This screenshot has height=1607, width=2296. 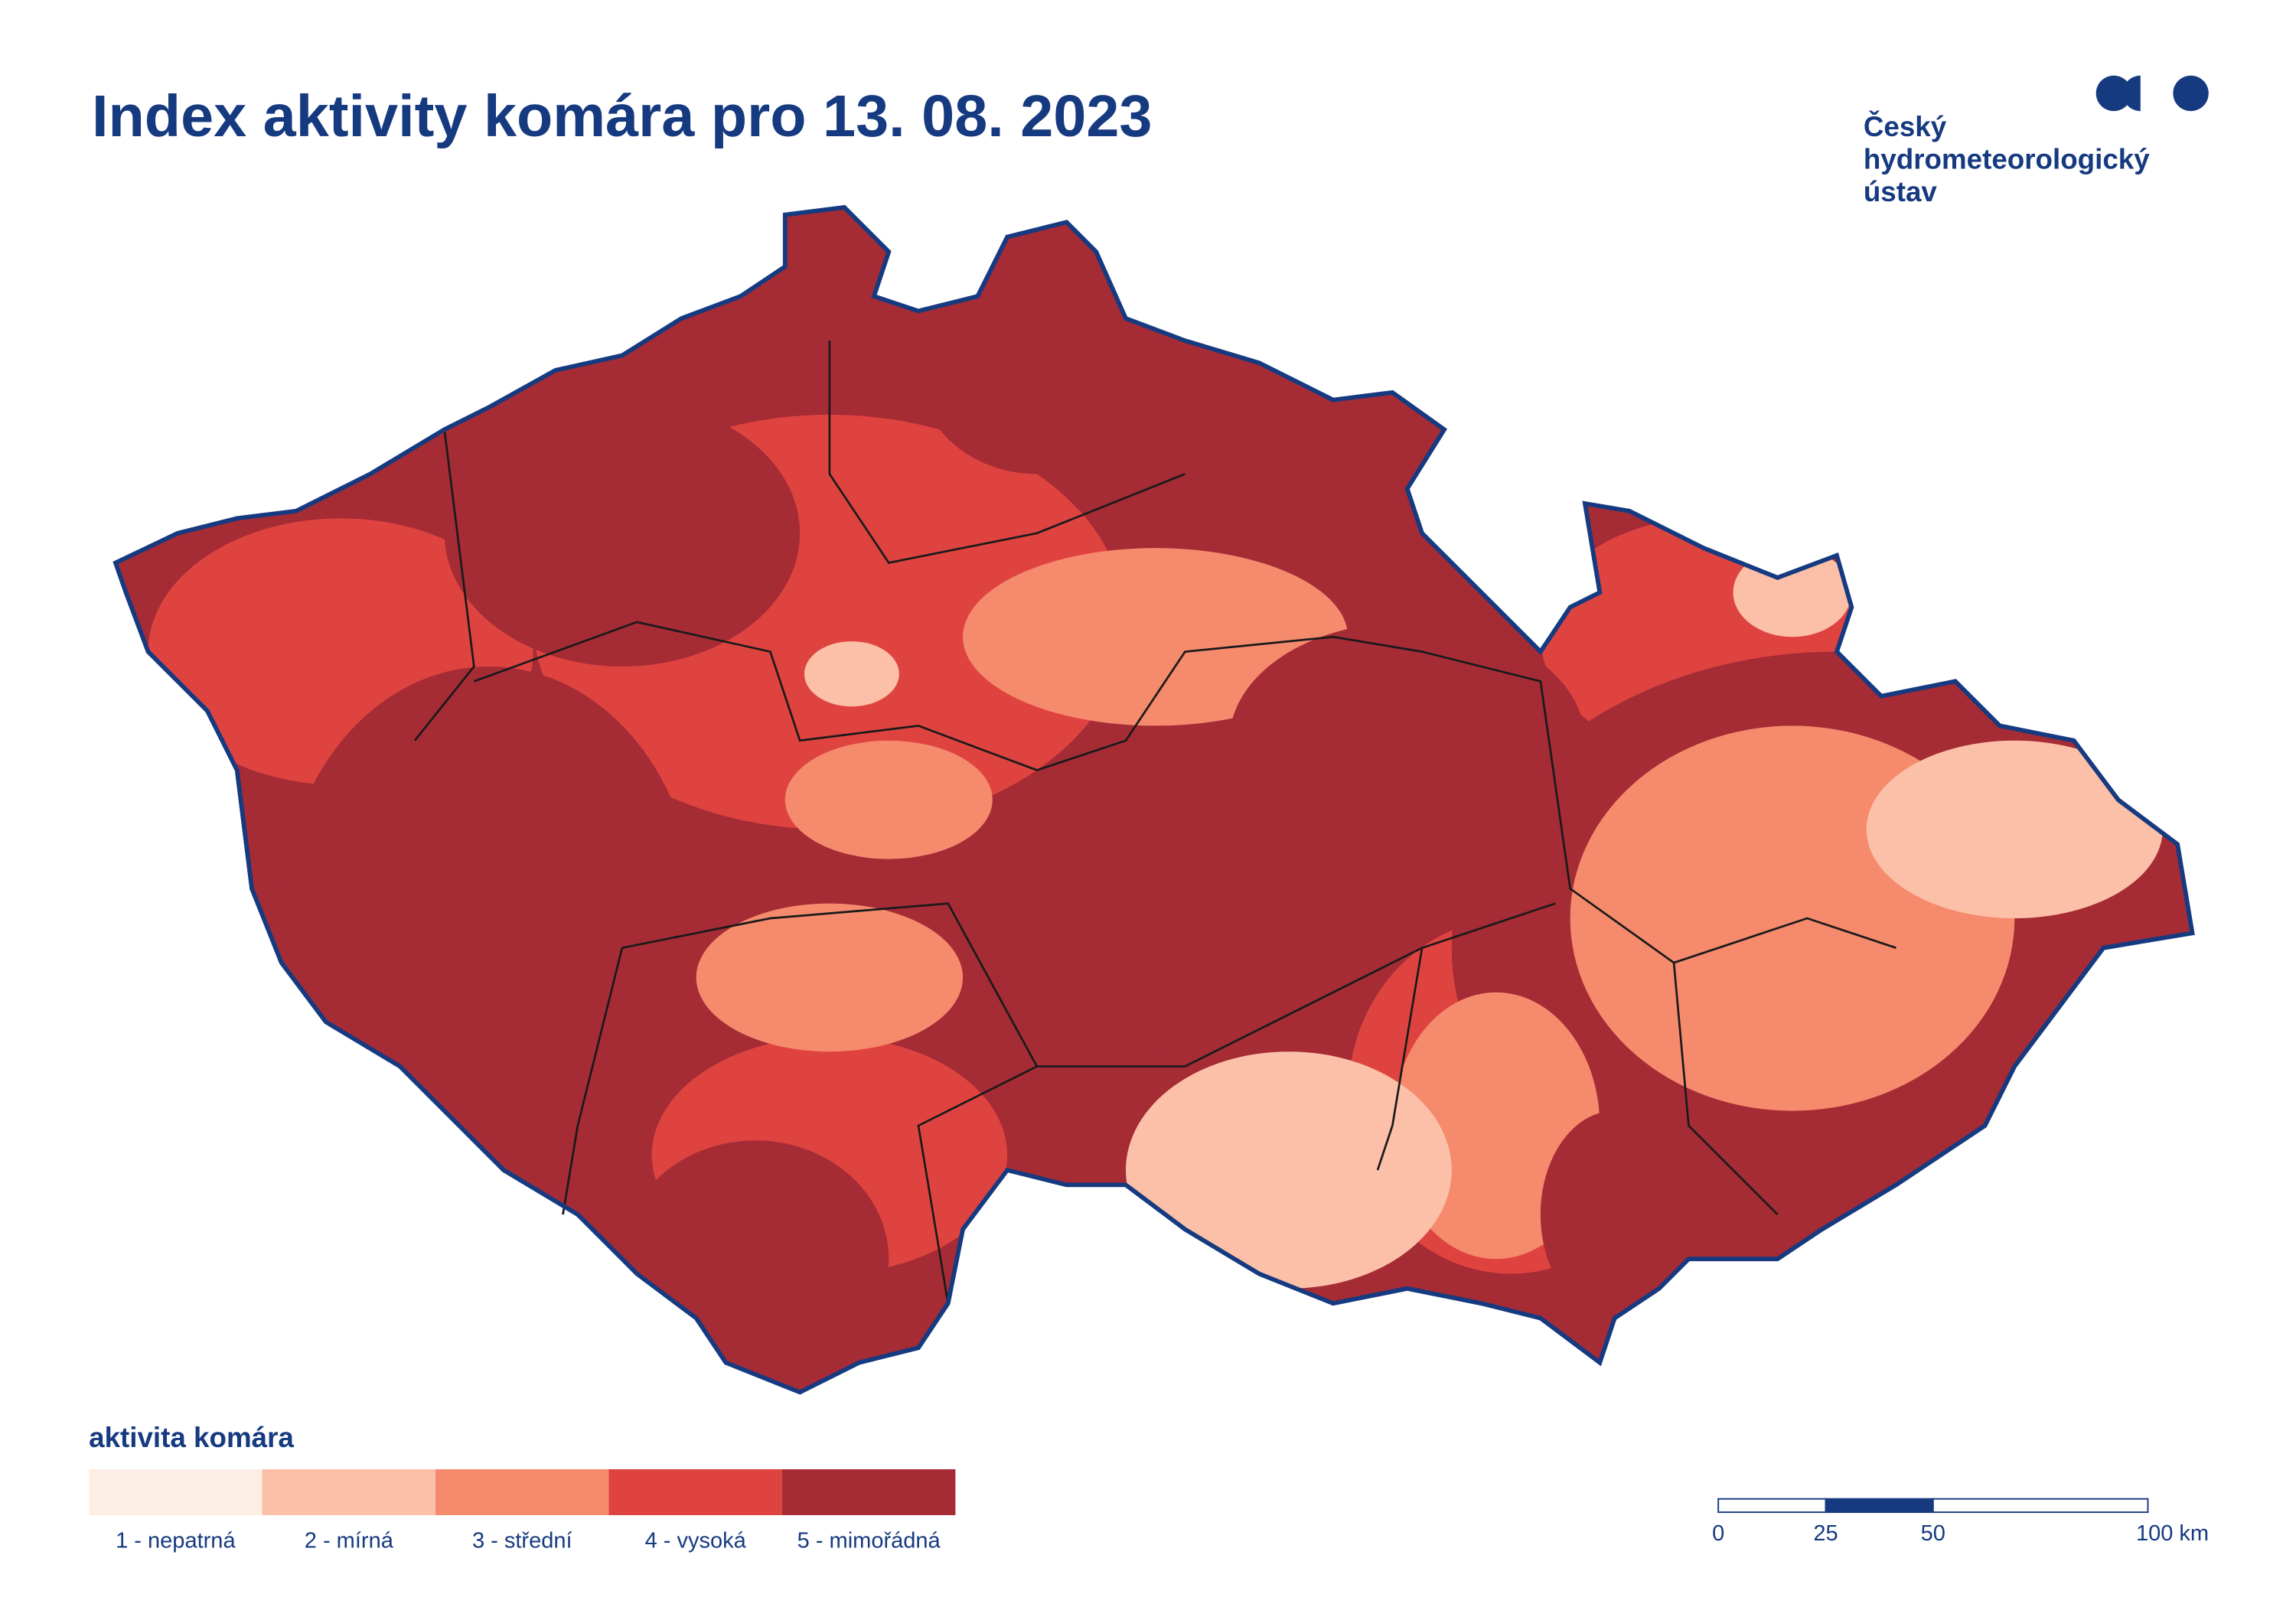 What do you see at coordinates (522, 1541) in the screenshot?
I see `legend-label: 3 - střední` at bounding box center [522, 1541].